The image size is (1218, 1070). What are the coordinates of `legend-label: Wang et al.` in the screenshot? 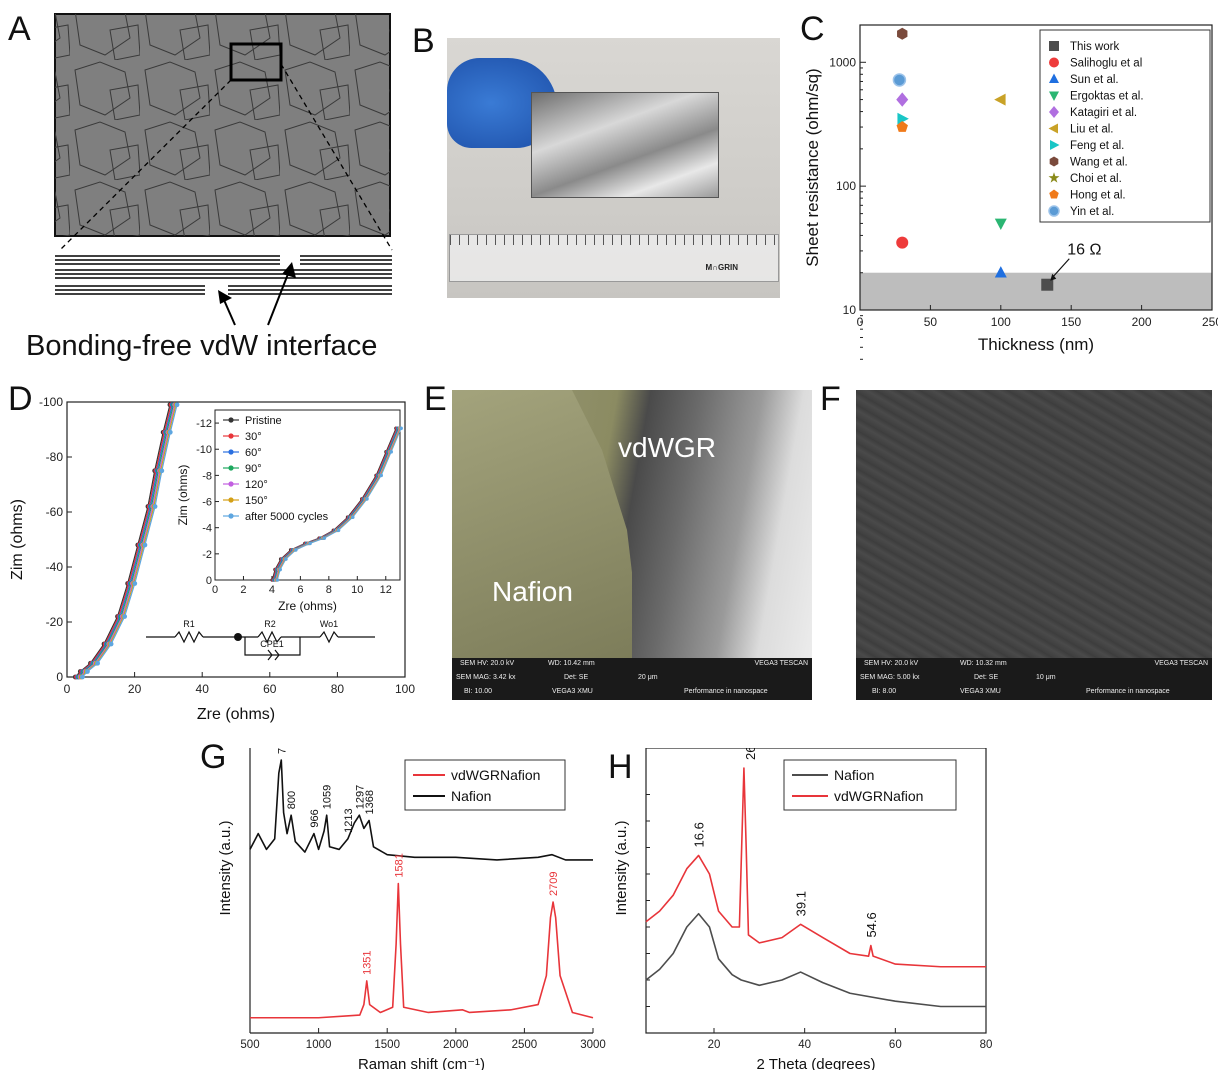 It's located at (1099, 163).